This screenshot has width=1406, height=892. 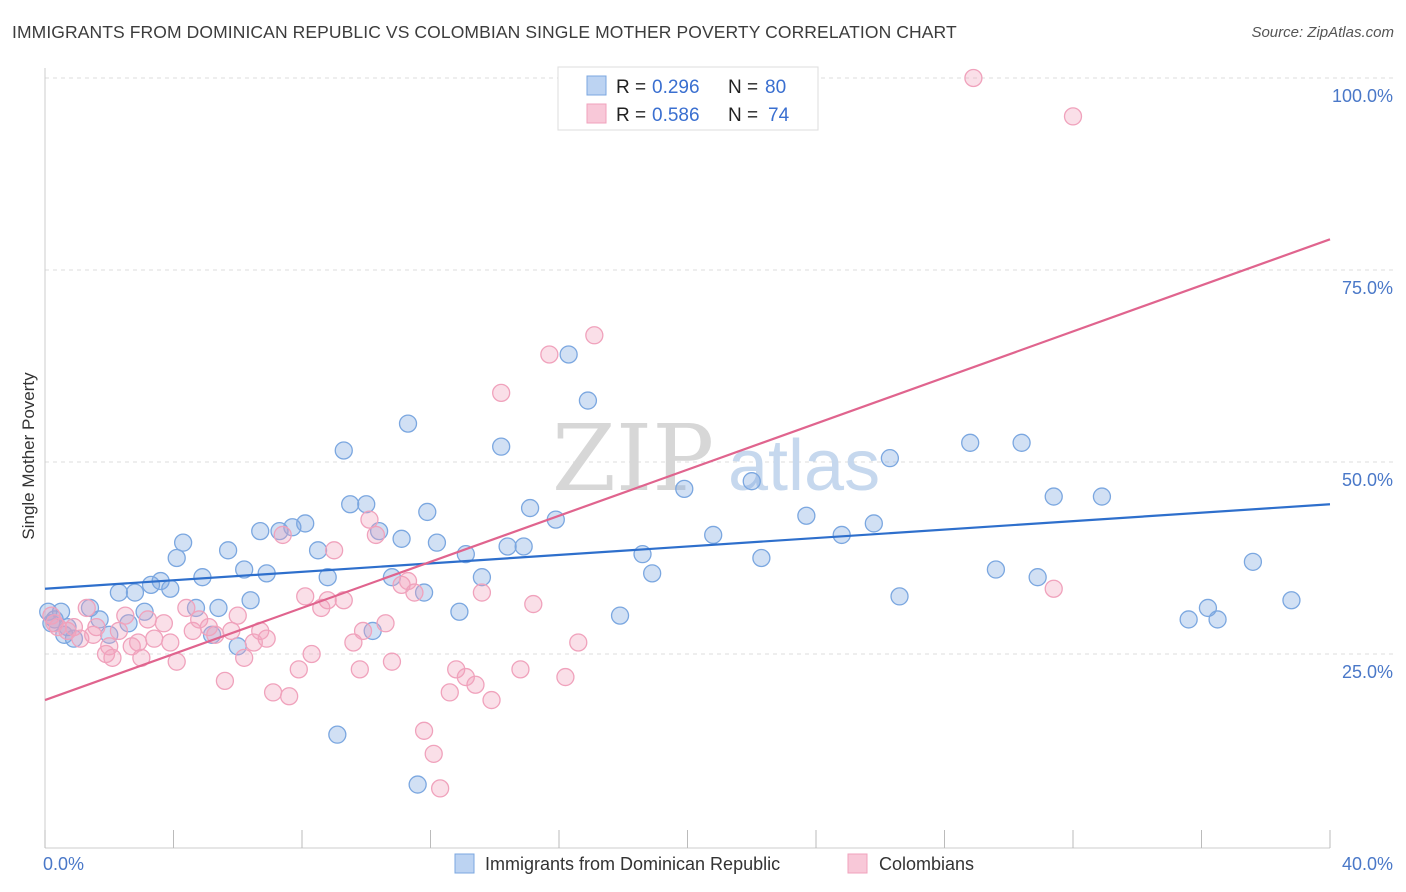 I want to click on source-credit: Source: ZipAtlas.com, so click(x=1322, y=32).